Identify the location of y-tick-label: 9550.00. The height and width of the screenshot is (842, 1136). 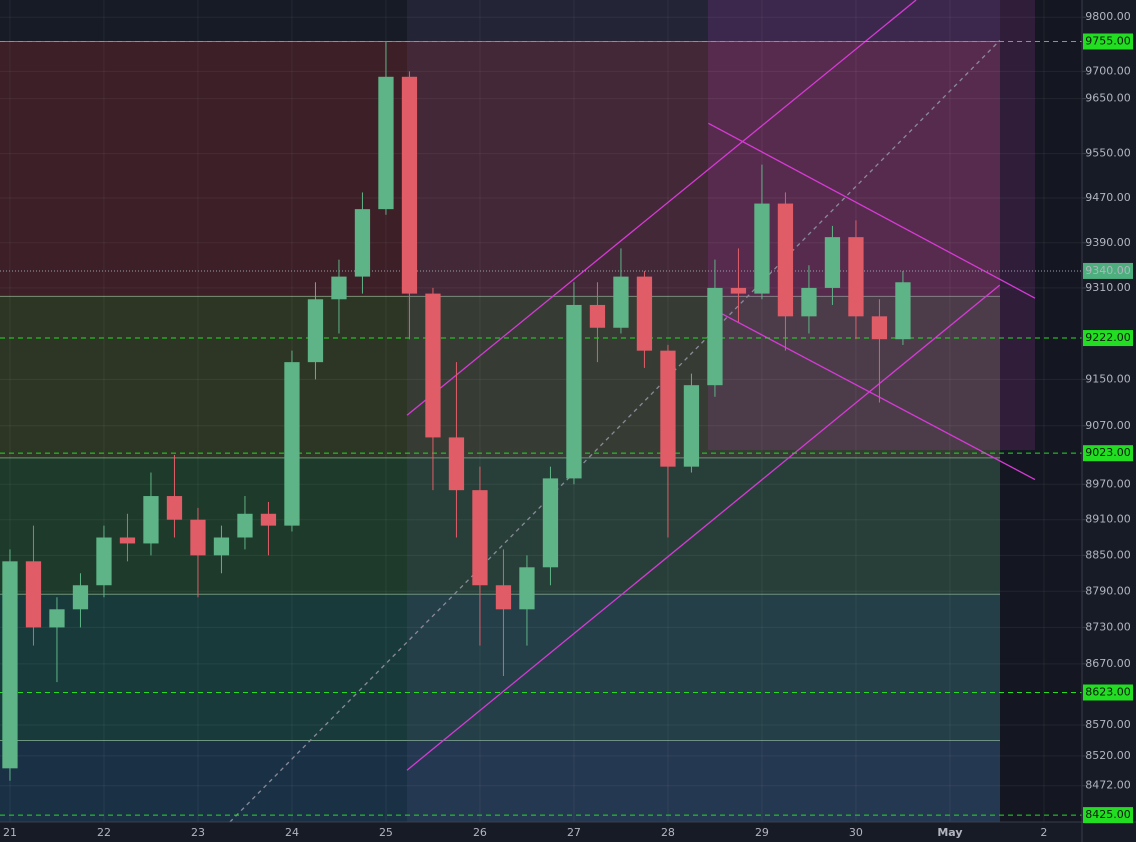
(1108, 153).